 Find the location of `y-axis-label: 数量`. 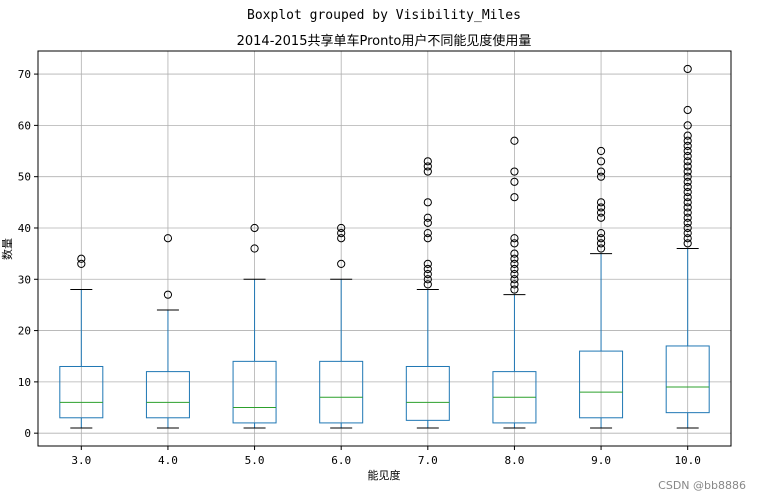

y-axis-label: 数量 is located at coordinates (7, 249).